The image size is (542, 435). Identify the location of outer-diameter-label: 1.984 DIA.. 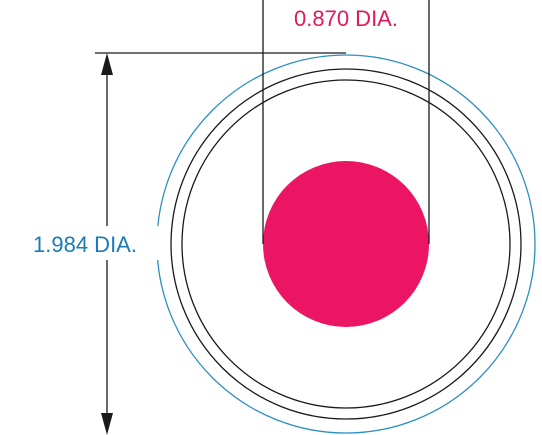
(85, 244).